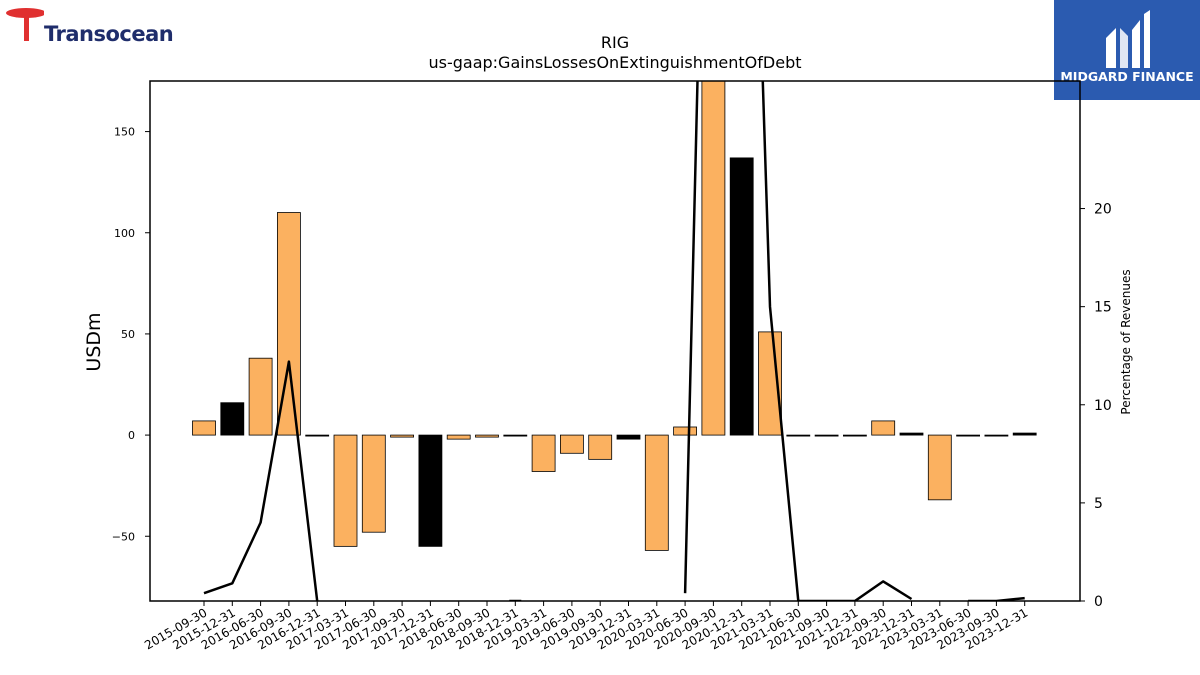 Image resolution: width=1200 pixels, height=675 pixels. I want to click on transocean-logo-icon, so click(26, 24).